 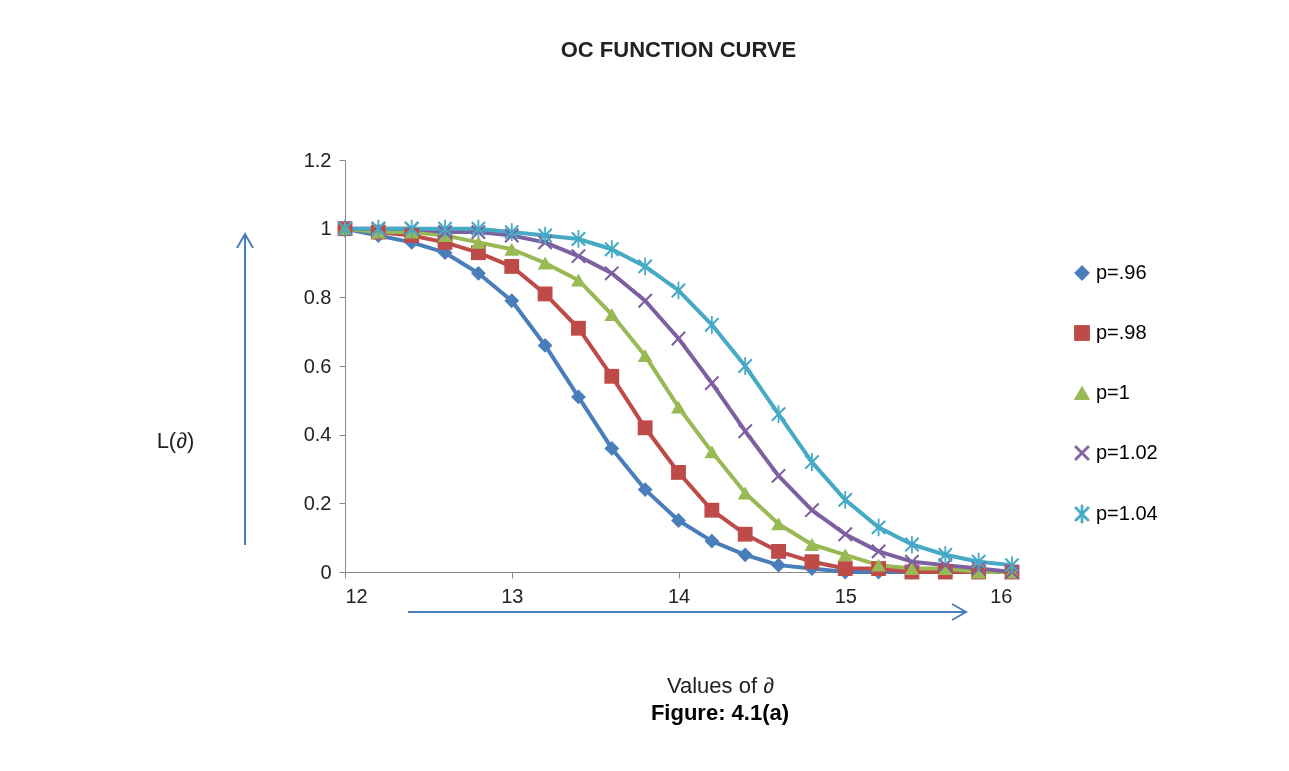 I want to click on legend-label: p=1.02, so click(x=1127, y=452).